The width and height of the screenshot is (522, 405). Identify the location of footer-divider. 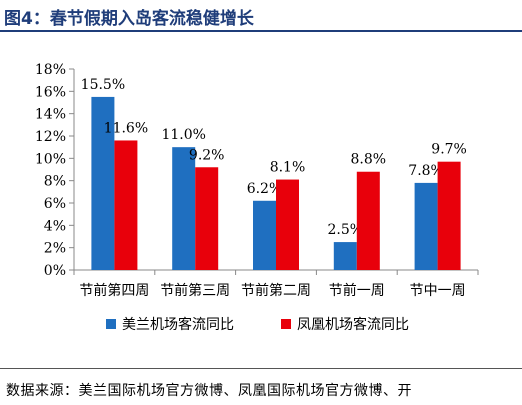
(261, 368).